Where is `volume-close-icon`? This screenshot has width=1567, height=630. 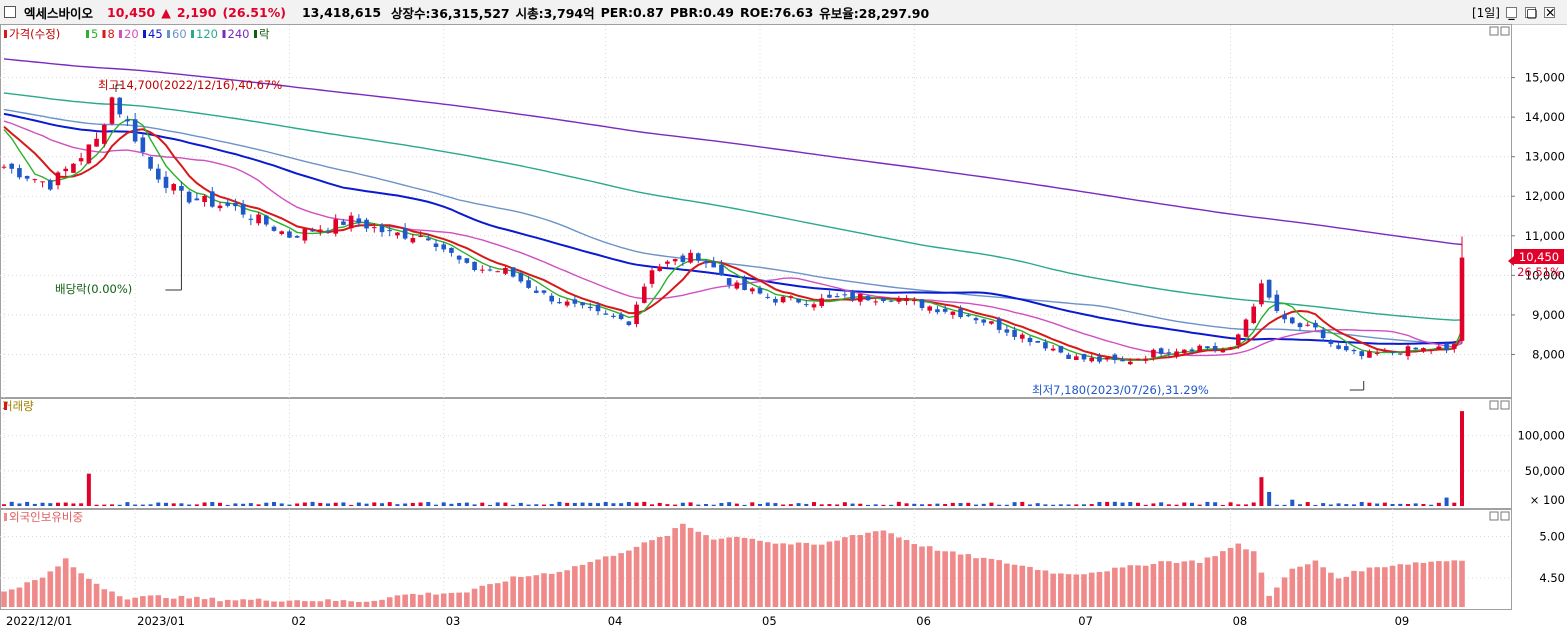 volume-close-icon is located at coordinates (1505, 405).